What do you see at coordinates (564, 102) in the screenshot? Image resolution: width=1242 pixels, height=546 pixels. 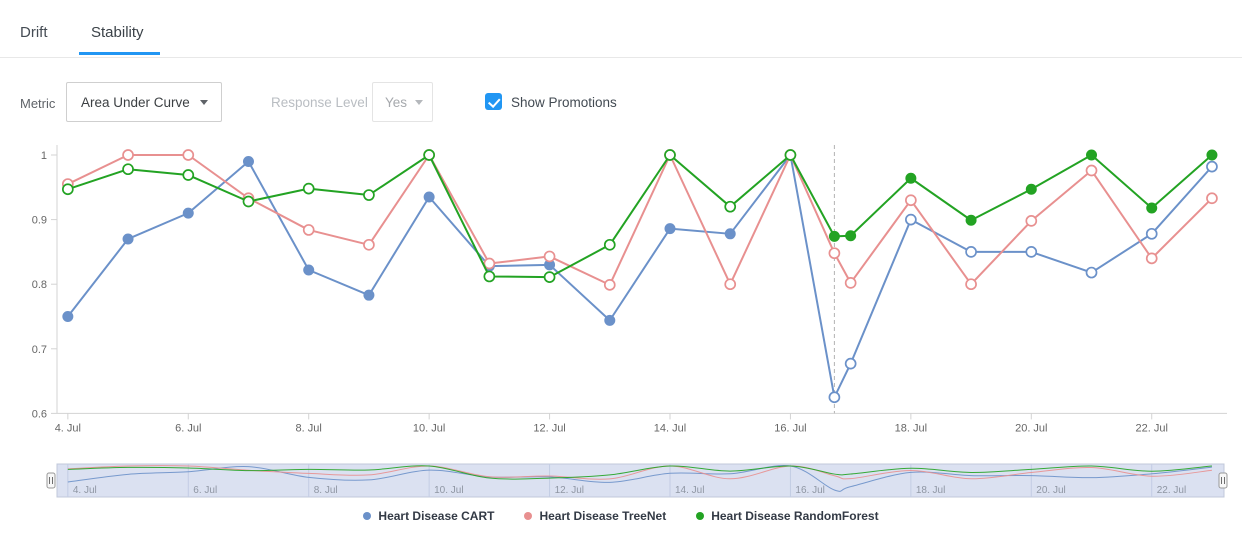 I see `show-promotions-label: Show Promotions` at bounding box center [564, 102].